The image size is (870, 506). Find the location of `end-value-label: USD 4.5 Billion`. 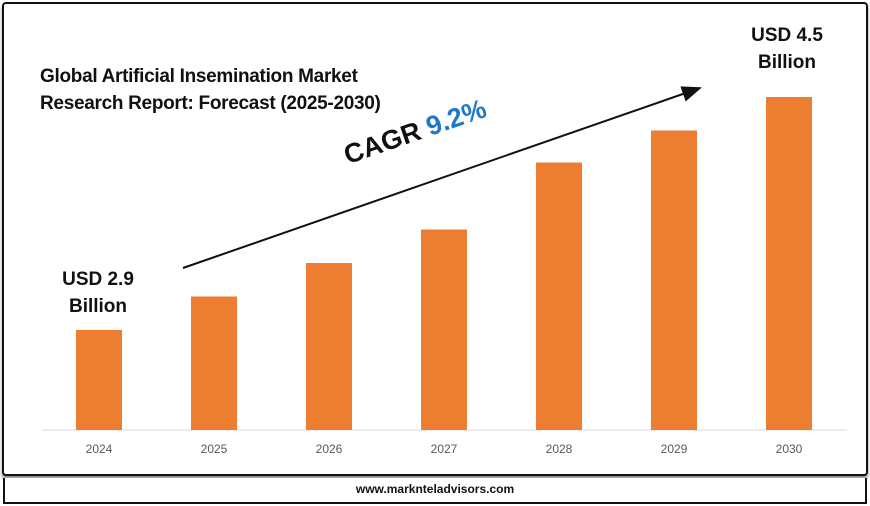

end-value-label: USD 4.5 Billion is located at coordinates (787, 49).